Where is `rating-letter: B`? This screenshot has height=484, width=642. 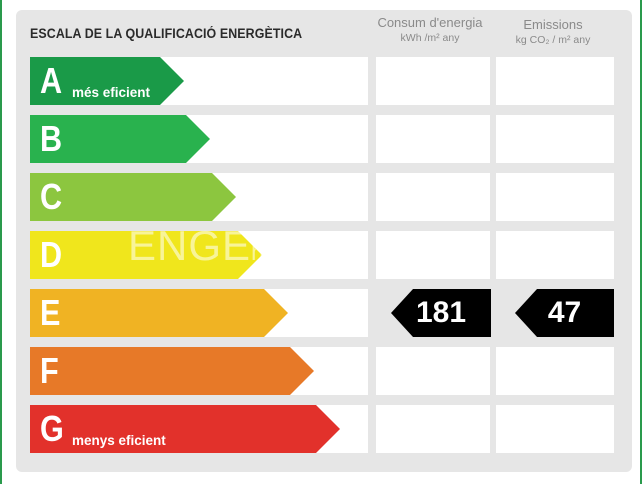 rating-letter: B is located at coordinates (51, 138).